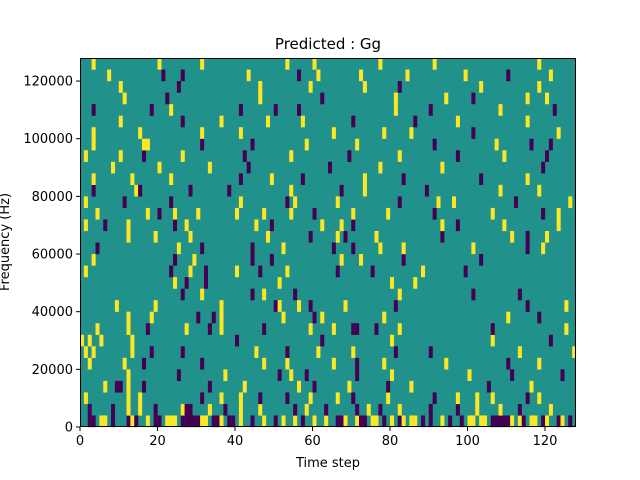 Image resolution: width=640 pixels, height=480 pixels. What do you see at coordinates (52, 197) in the screenshot?
I see `y-tick-label: 80000` at bounding box center [52, 197].